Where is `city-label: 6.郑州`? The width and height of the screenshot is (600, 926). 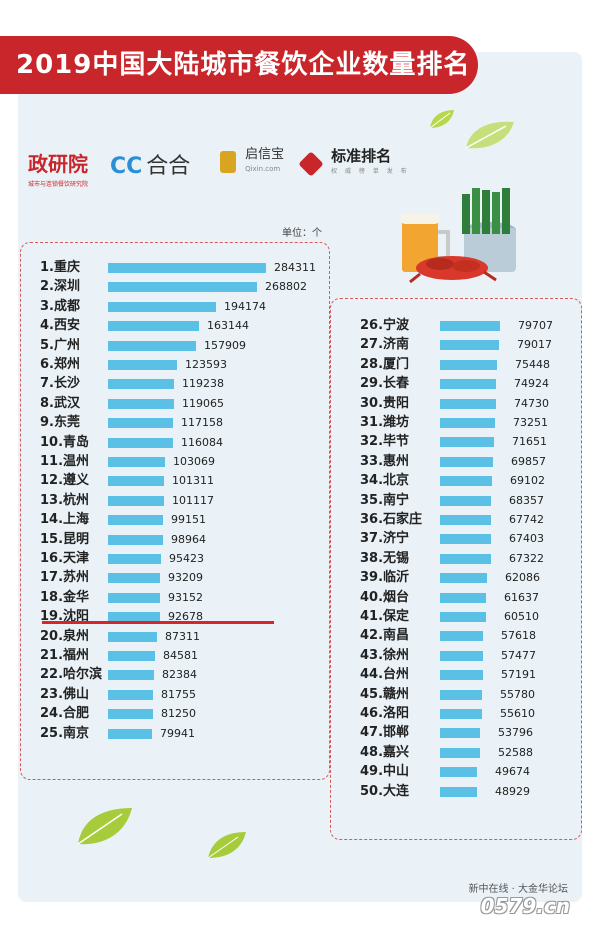
city-label: 6.郑州 is located at coordinates (60, 364).